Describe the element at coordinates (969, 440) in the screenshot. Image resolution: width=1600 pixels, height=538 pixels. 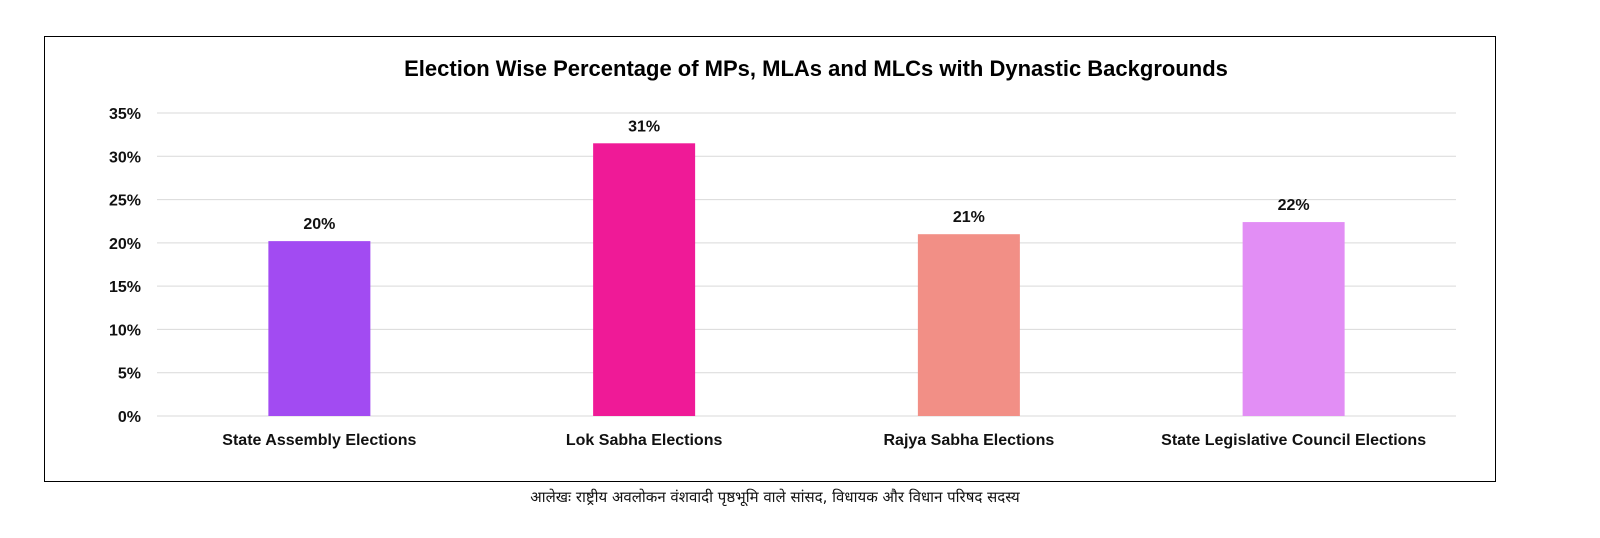
I see `x-category-label: Rajya Sabha Elections` at that location.